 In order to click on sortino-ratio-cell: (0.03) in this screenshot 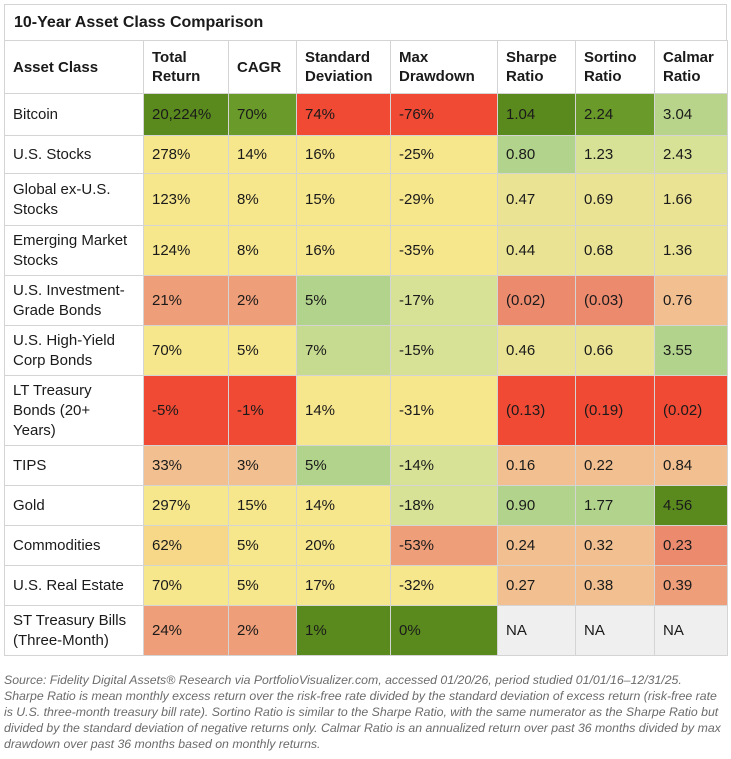, I will do `click(615, 300)`.